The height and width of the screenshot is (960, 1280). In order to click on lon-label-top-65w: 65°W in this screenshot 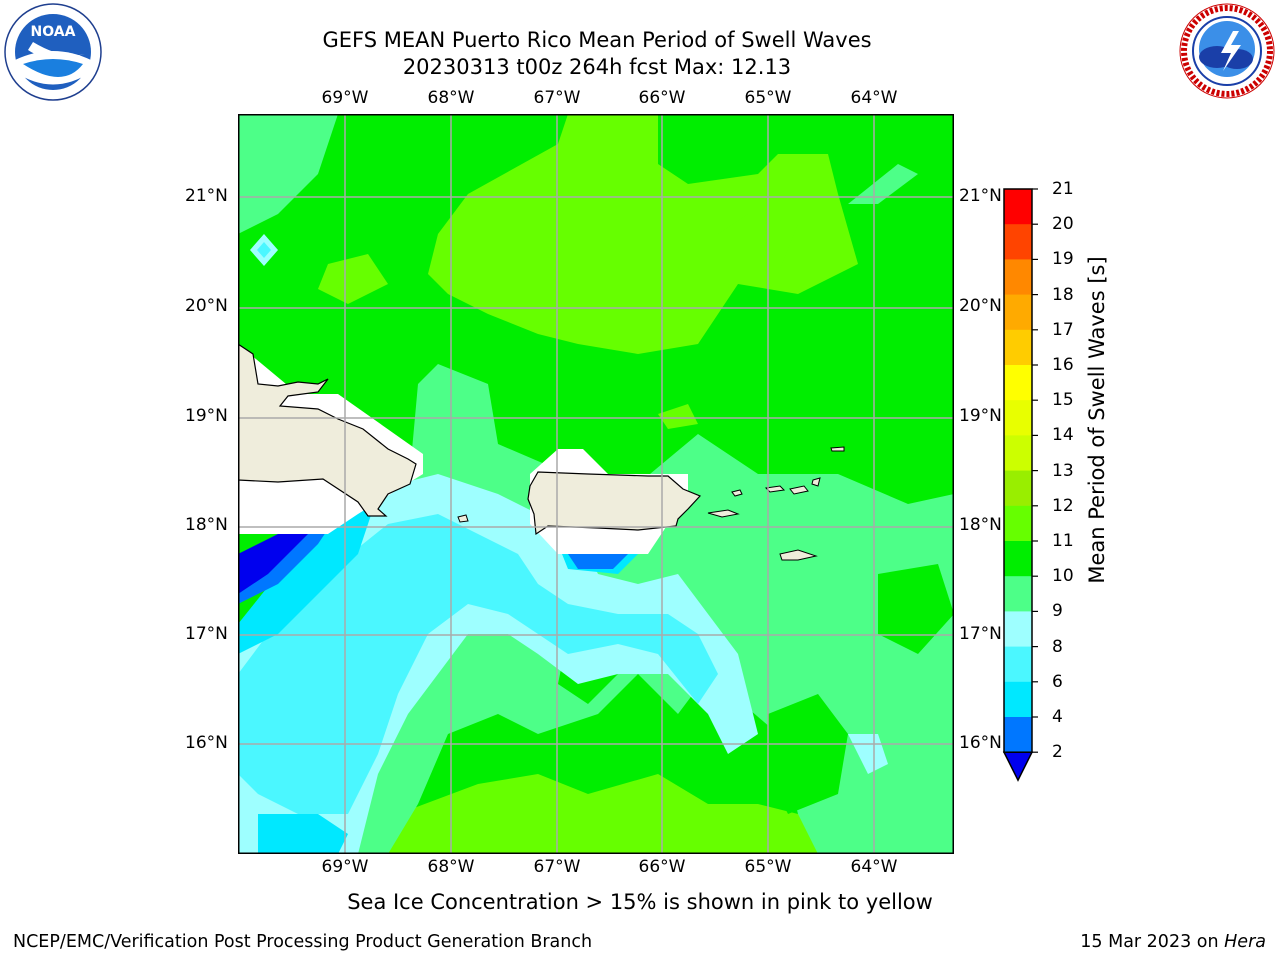, I will do `click(768, 98)`.